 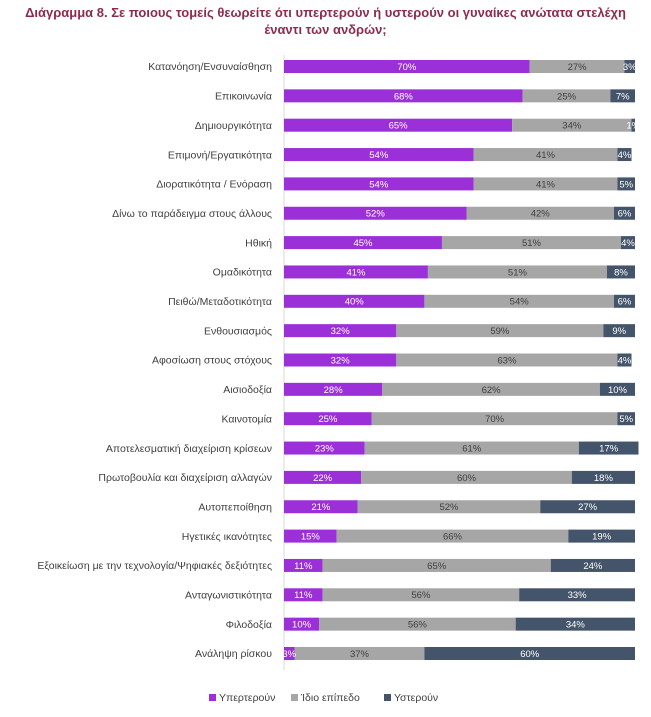 What do you see at coordinates (220, 302) in the screenshot?
I see `category-label: Πειθώ/Μεταδοτικότητα` at bounding box center [220, 302].